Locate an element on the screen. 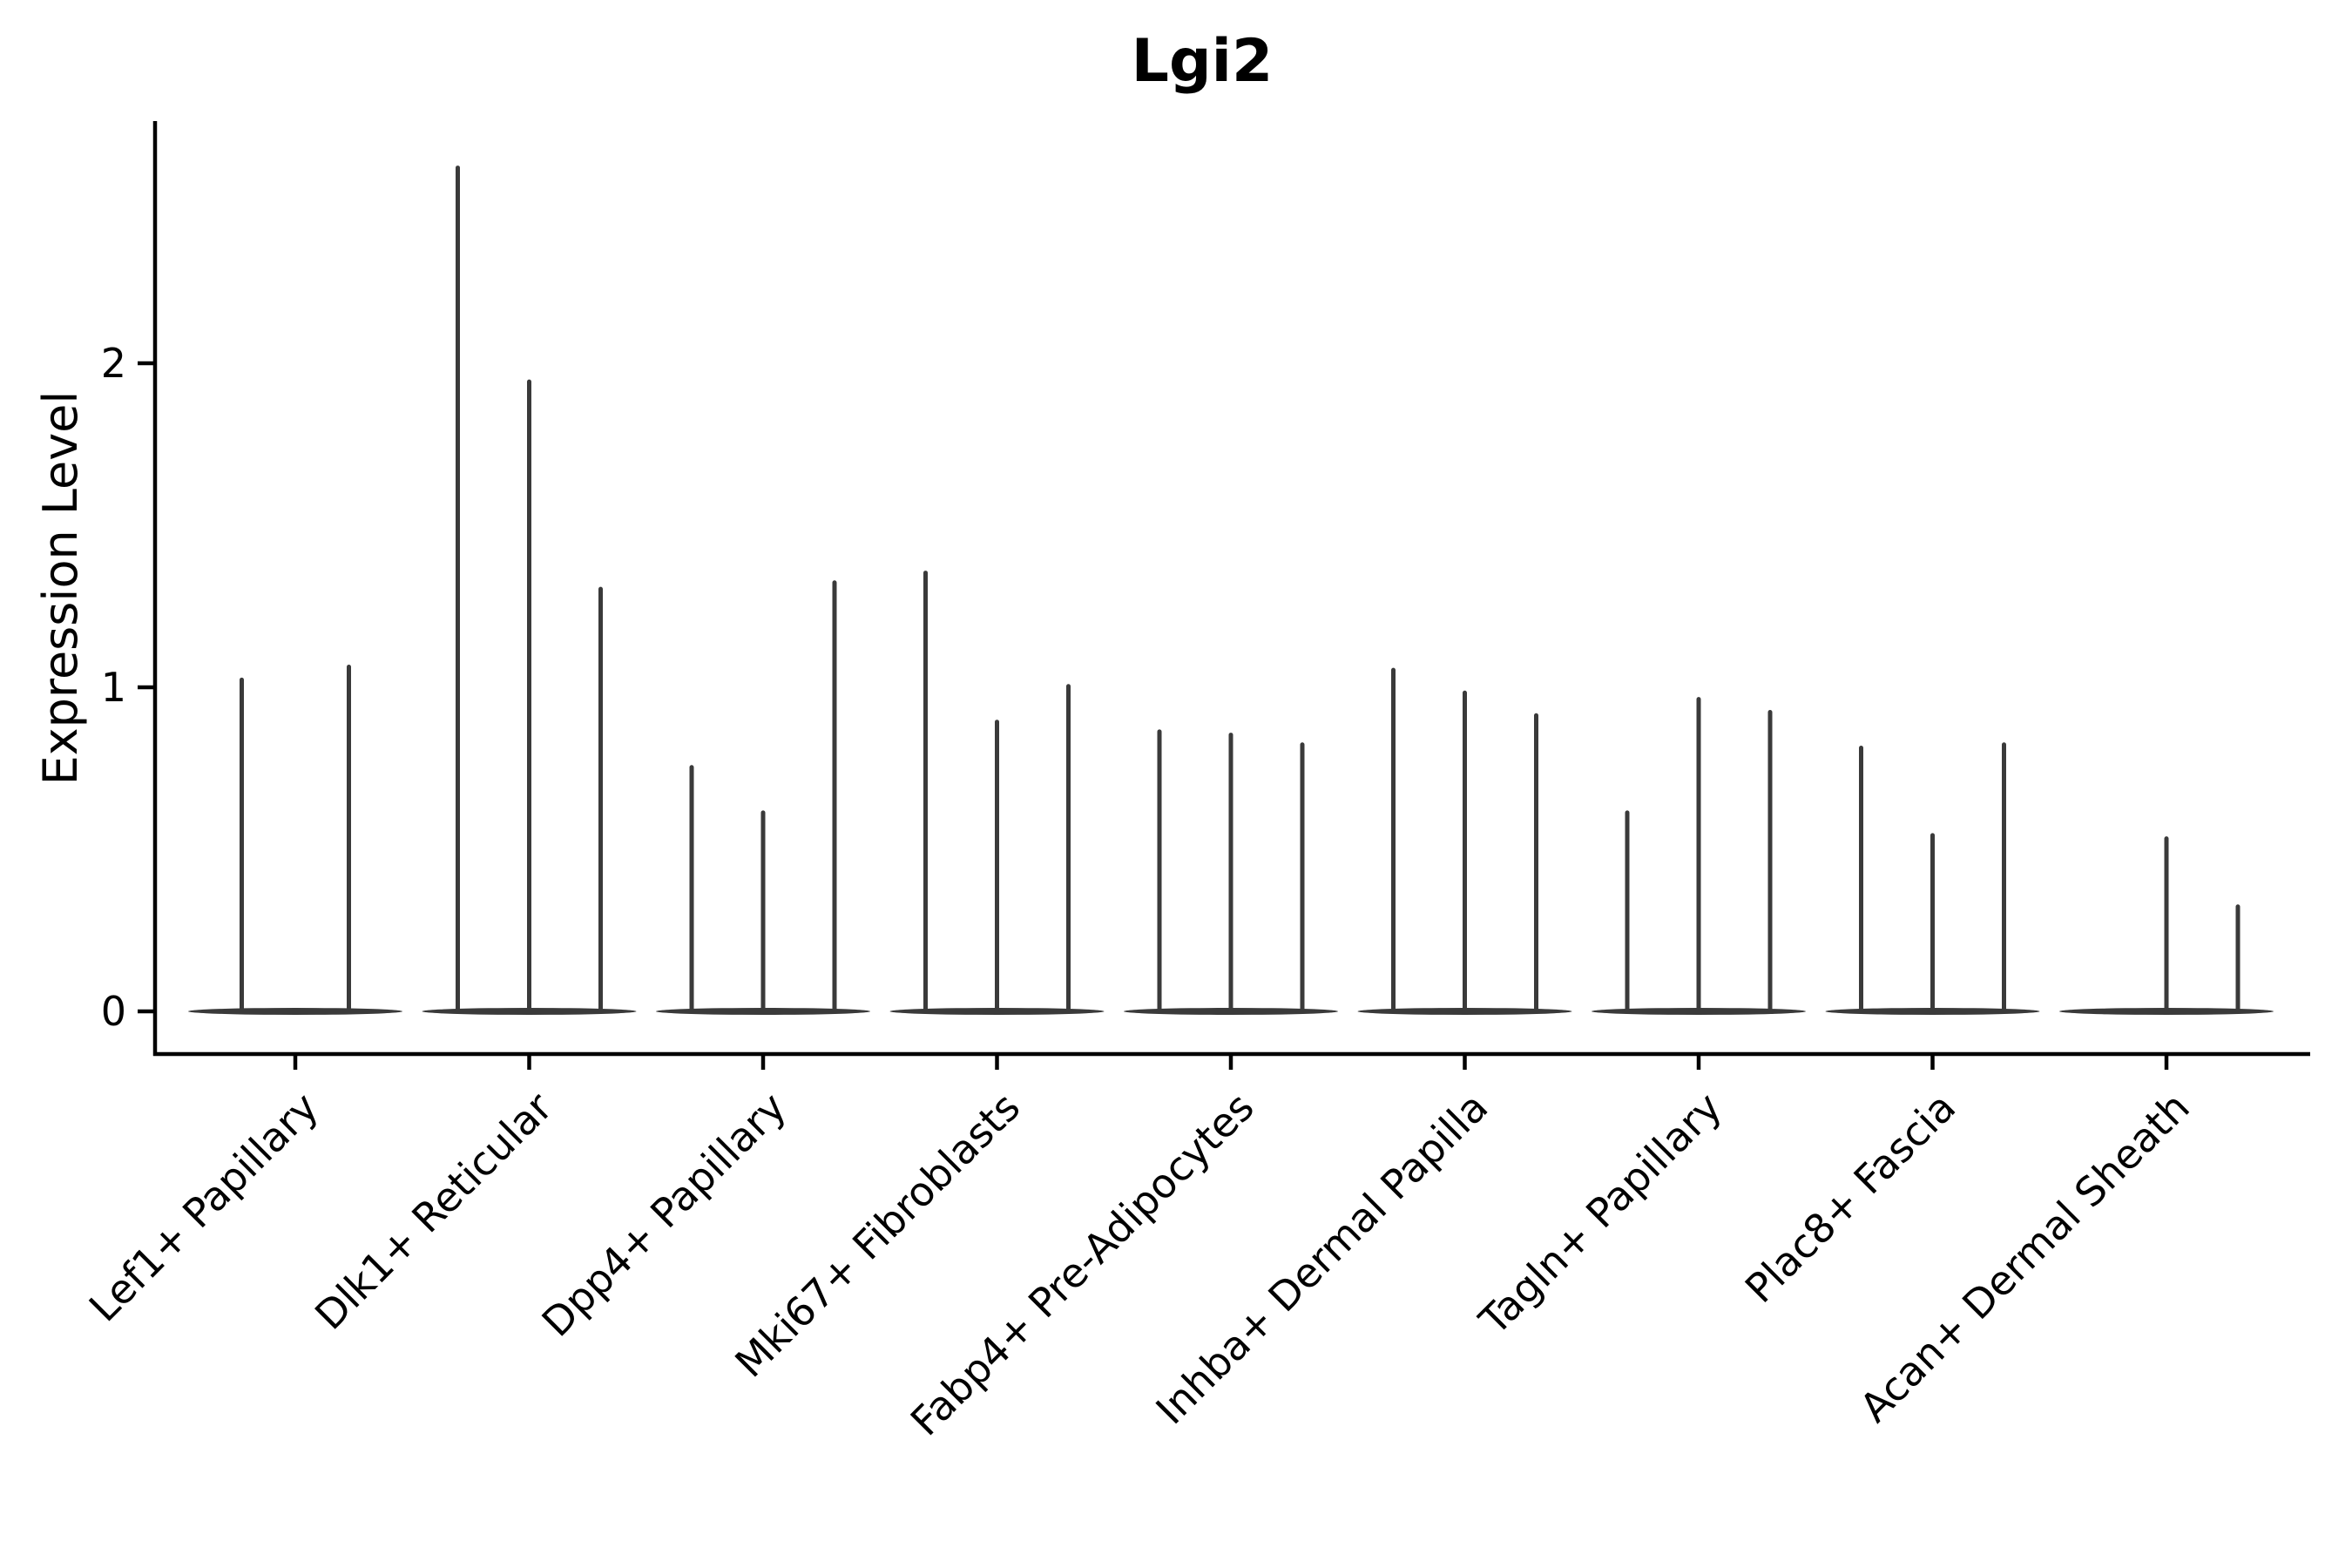  x-tick-label: Lef1+ Papillary is located at coordinates (204, 1207).